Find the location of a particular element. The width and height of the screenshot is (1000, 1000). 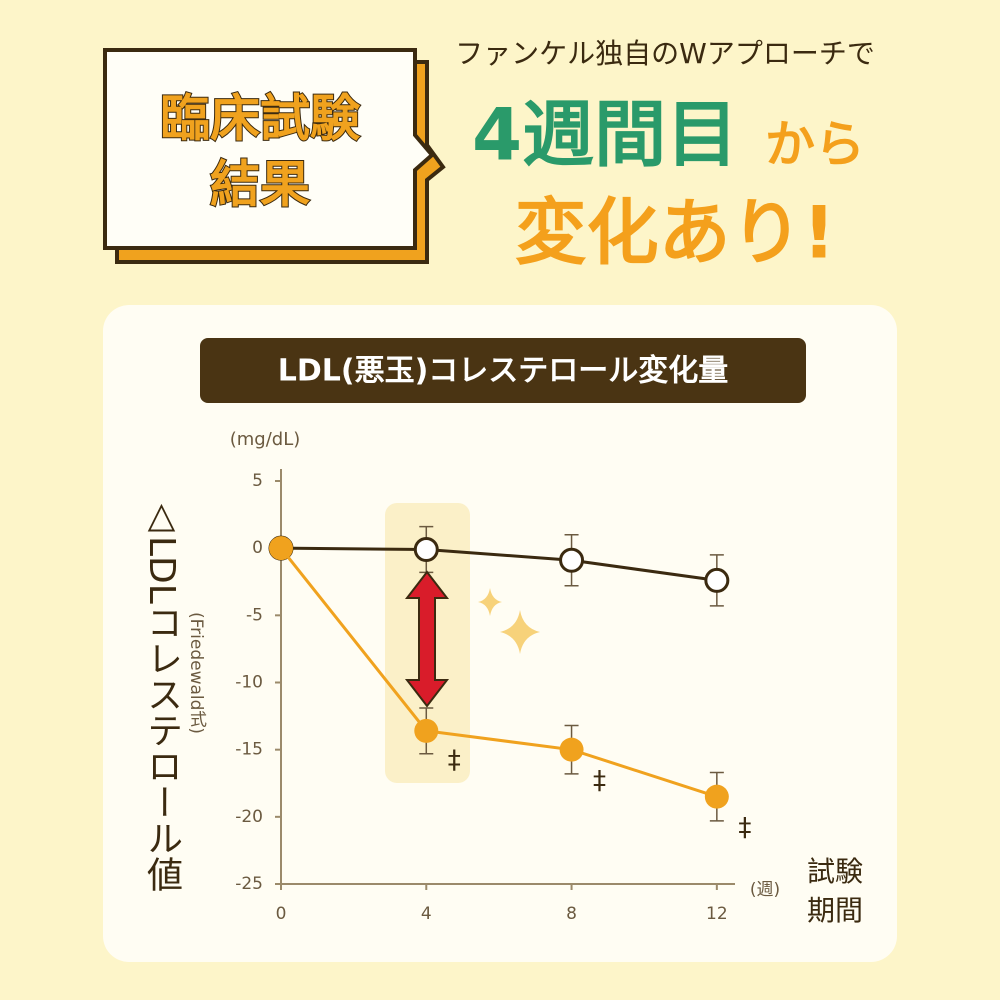

title-bar is located at coordinates (503, 370).